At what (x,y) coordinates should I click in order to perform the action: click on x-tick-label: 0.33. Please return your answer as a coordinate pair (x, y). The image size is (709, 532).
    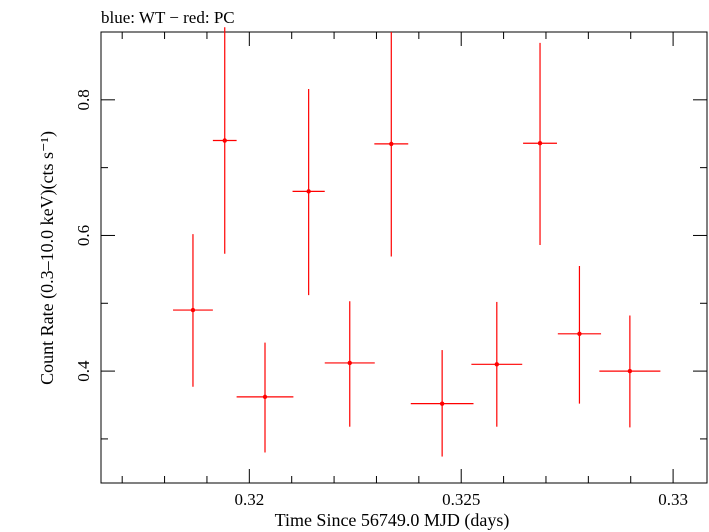
    Looking at the image, I should click on (673, 499).